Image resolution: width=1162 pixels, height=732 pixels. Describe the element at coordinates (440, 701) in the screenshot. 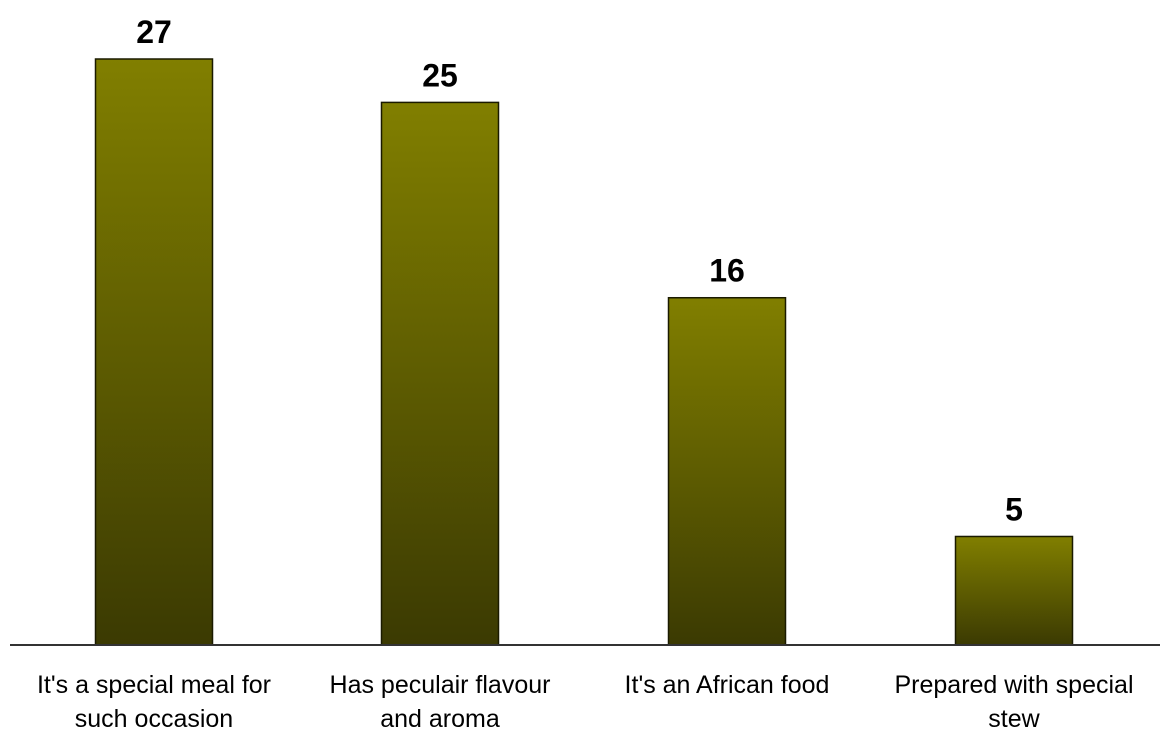

I see `category-label-2: Has peculair flavour and aroma` at that location.